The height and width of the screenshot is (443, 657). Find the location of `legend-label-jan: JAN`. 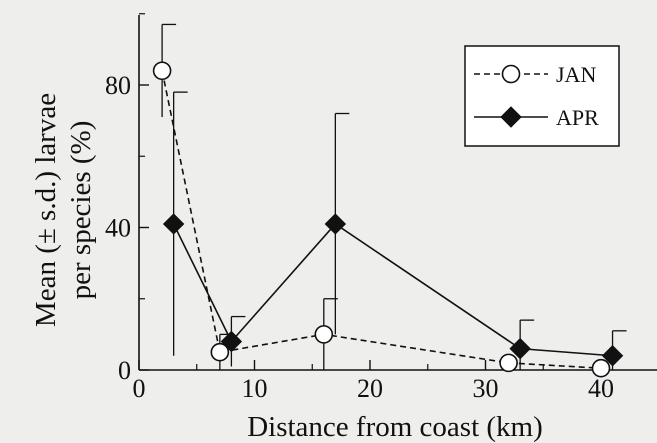

legend-label-jan: JAN is located at coordinates (576, 74).